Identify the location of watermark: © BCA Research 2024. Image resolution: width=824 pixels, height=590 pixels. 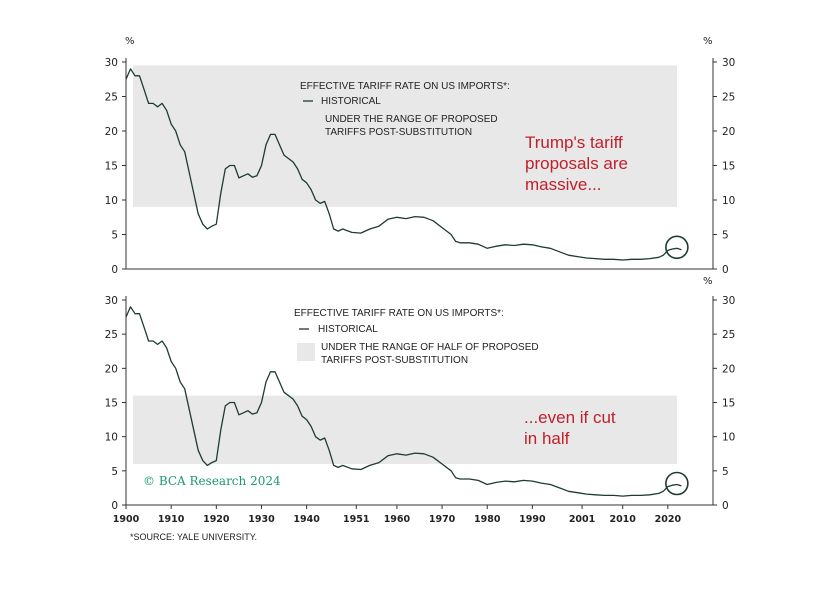
(212, 481).